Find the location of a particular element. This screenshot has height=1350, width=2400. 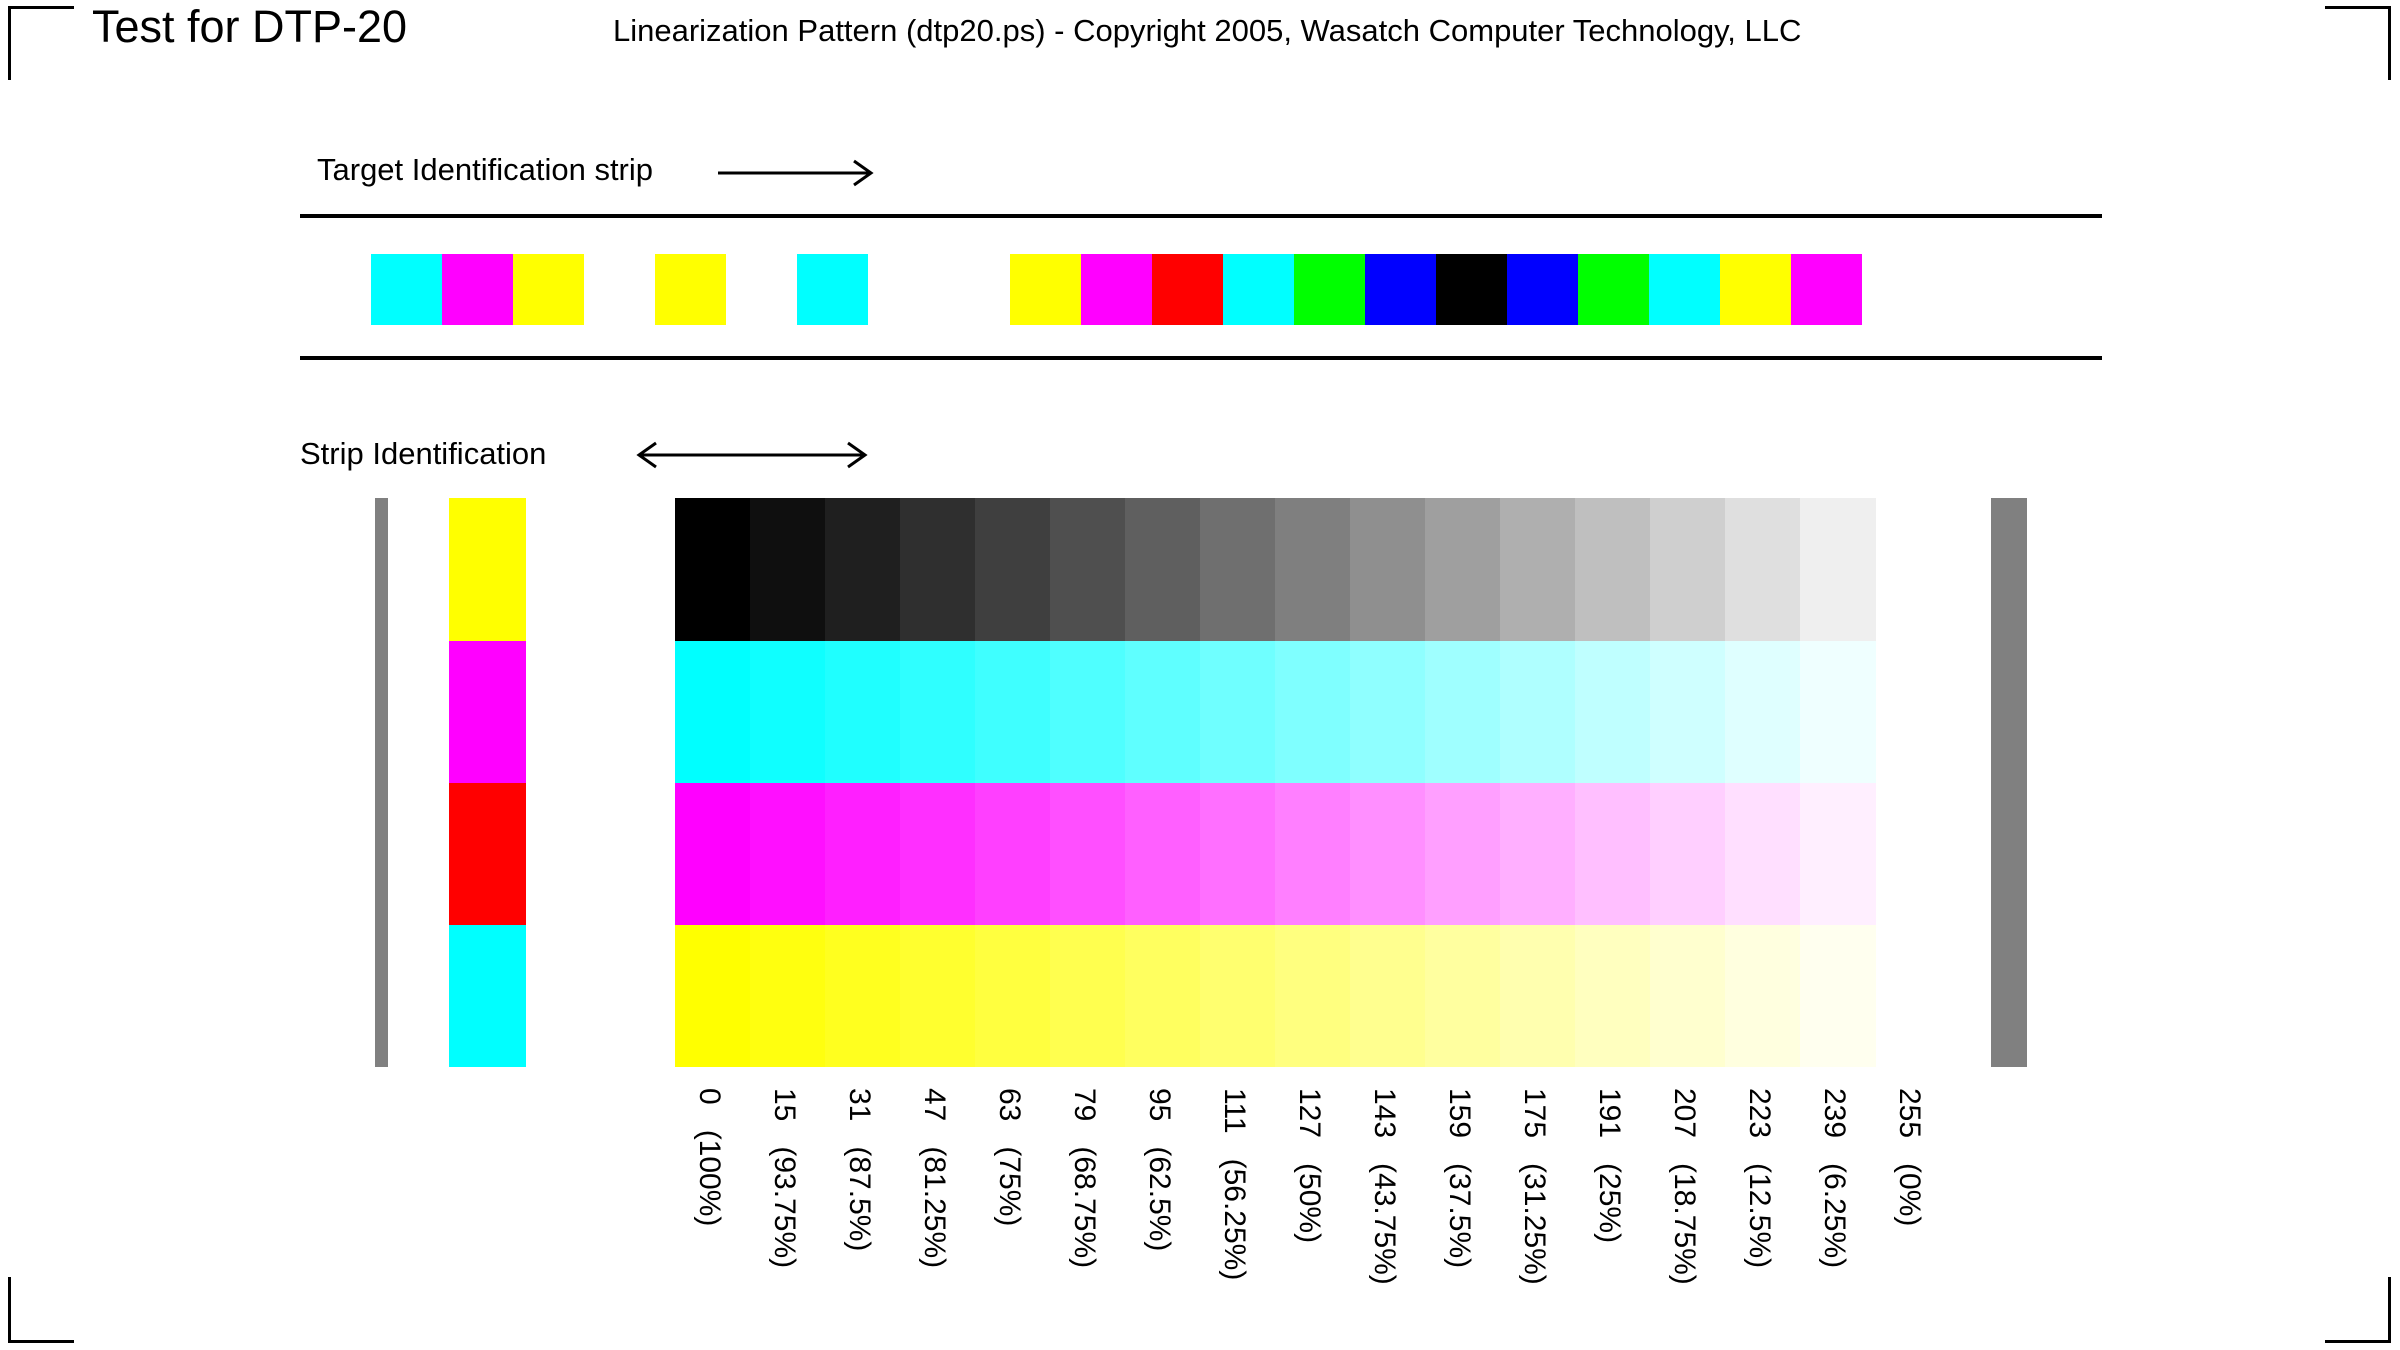

ramp-tick-label: 207 (18.75%) is located at coordinates (1684, 1195).